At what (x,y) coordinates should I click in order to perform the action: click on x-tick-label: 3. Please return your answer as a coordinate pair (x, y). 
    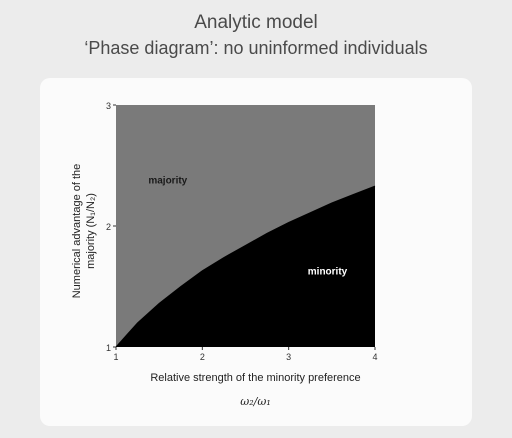
    Looking at the image, I should click on (288, 357).